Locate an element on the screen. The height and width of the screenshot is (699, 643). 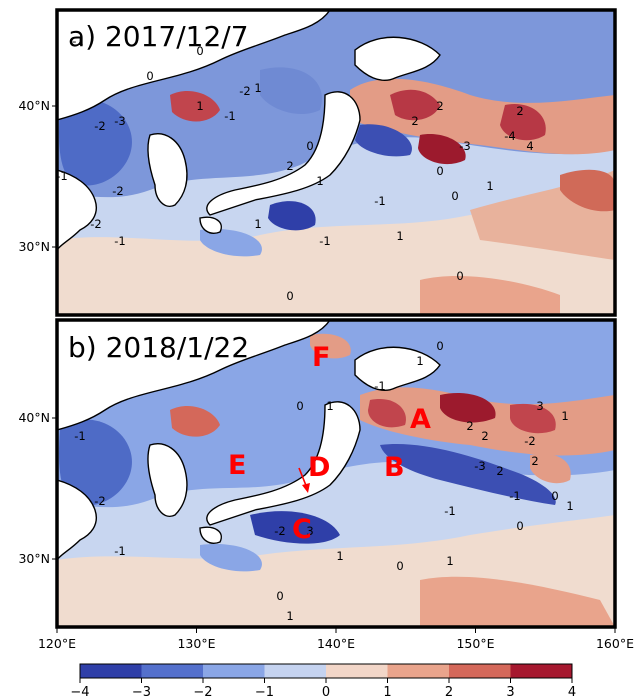
panel-a-title: a) 2017/12/7 is located at coordinates (158, 36).